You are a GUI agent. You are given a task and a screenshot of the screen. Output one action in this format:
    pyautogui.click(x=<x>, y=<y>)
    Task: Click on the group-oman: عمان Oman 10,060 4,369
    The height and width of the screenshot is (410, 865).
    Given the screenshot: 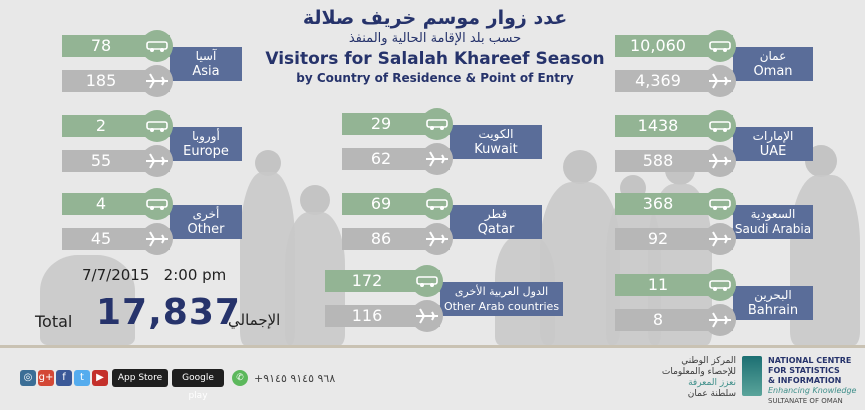 What is the action you would take?
    pyautogui.click(x=714, y=63)
    